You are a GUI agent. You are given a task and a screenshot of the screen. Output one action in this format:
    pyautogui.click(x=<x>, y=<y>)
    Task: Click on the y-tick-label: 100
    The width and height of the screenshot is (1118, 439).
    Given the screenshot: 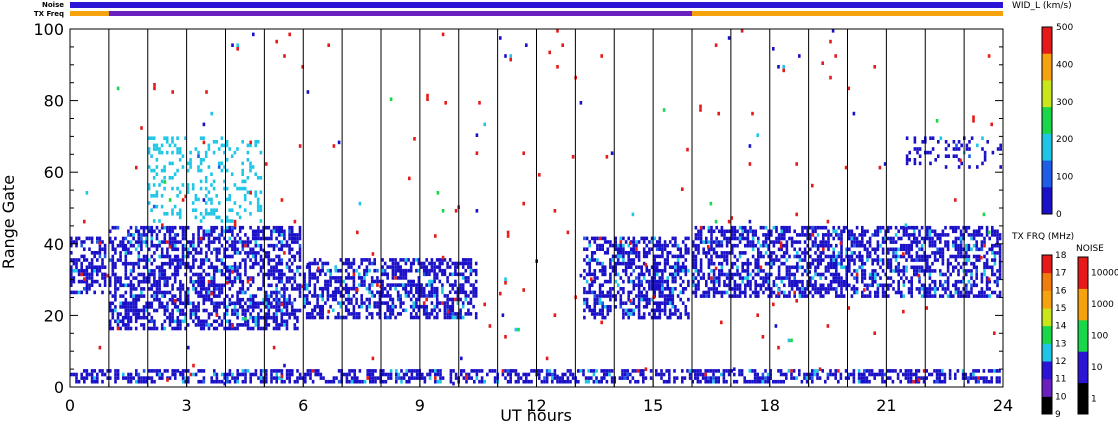 What is the action you would take?
    pyautogui.click(x=48, y=29)
    